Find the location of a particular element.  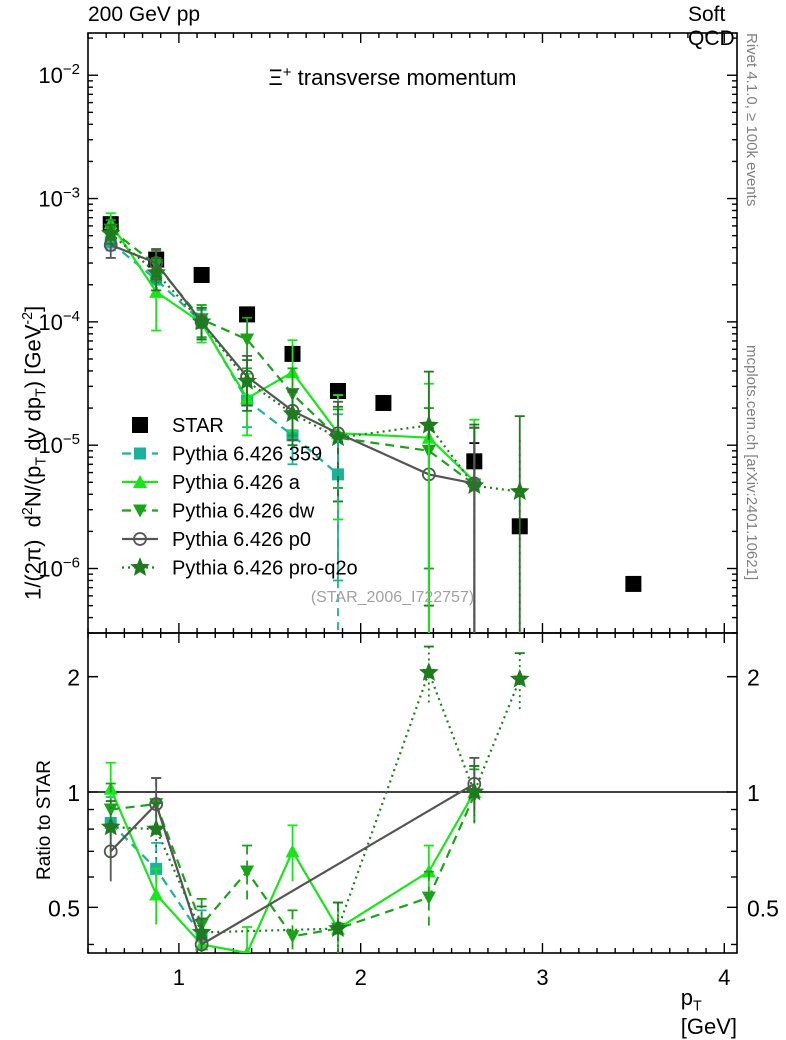

y-tick-label: 10⁻³ is located at coordinates (59, 198).